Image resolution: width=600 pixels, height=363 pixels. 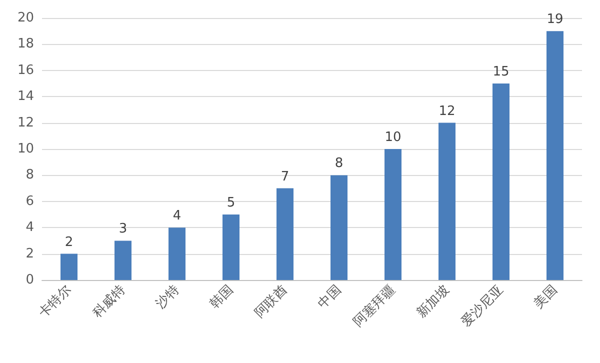 I want to click on x-tick-label: 中国, so click(x=329, y=297).